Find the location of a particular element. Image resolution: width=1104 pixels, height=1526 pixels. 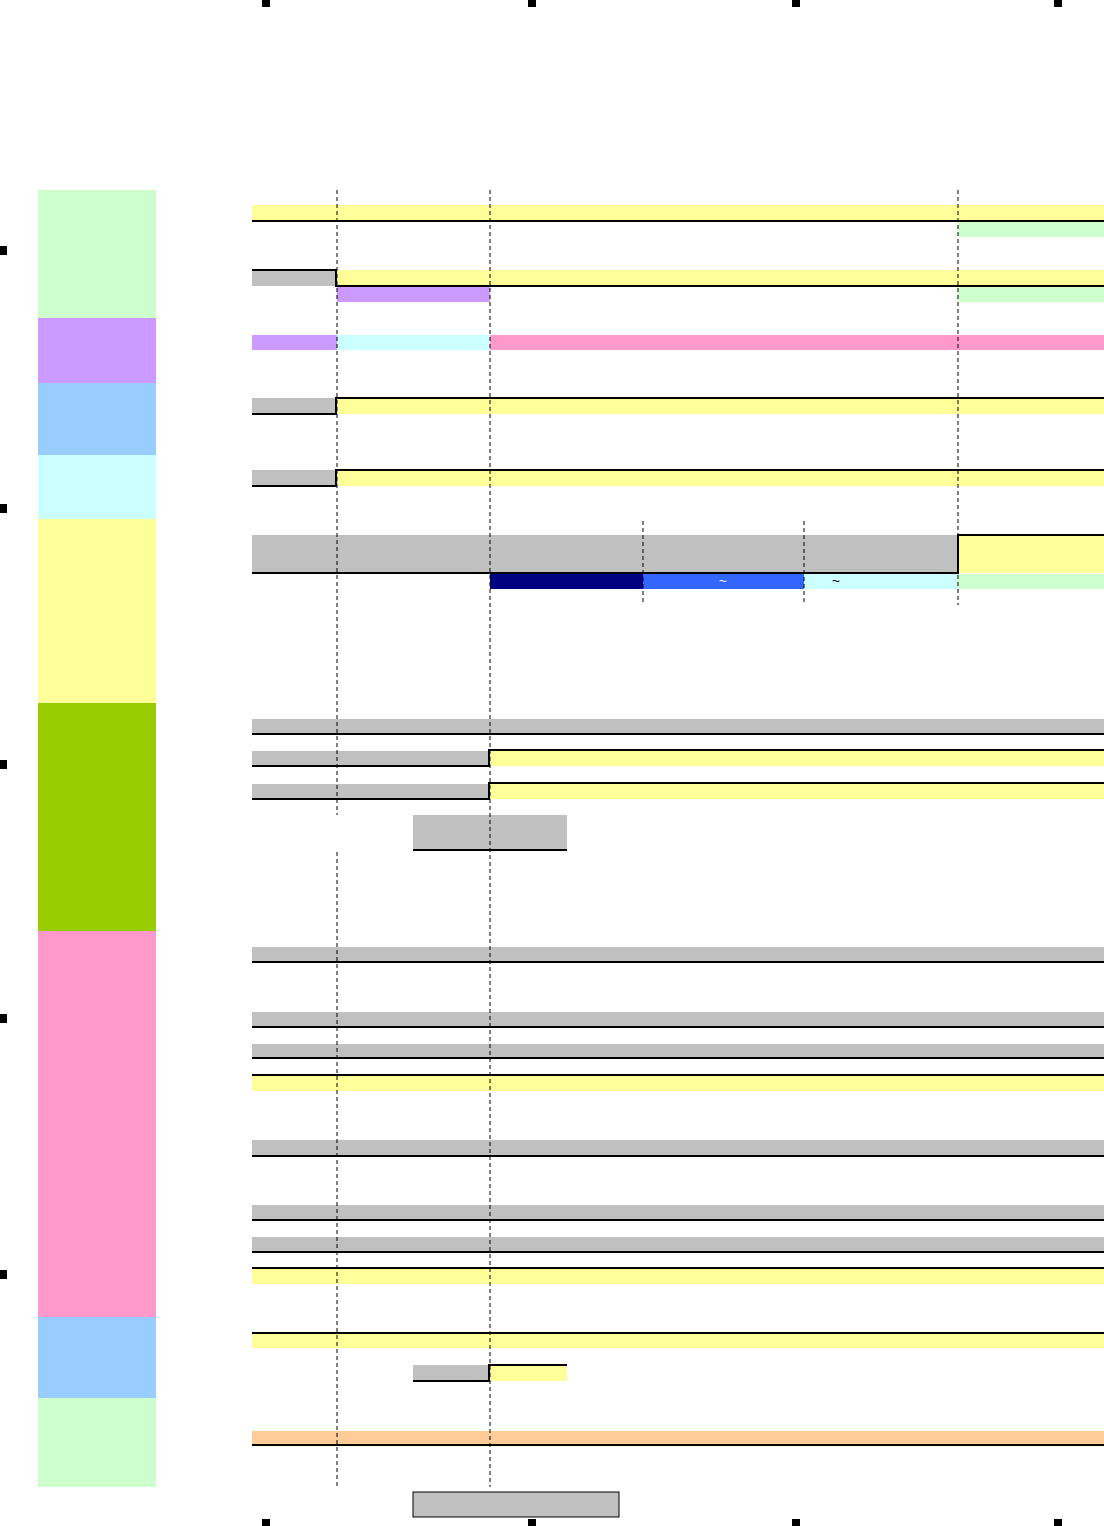

group-bands is located at coordinates (97, 838).